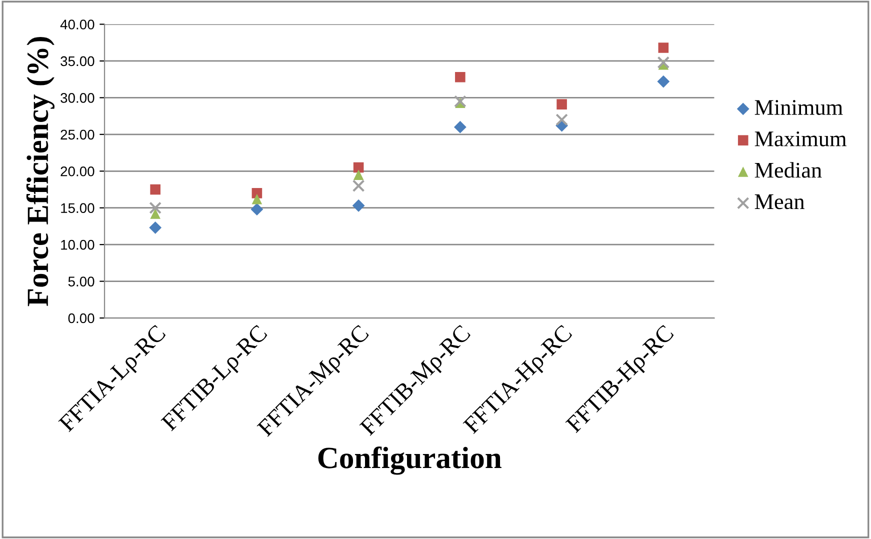  I want to click on legend-label: Mean, so click(779, 202).